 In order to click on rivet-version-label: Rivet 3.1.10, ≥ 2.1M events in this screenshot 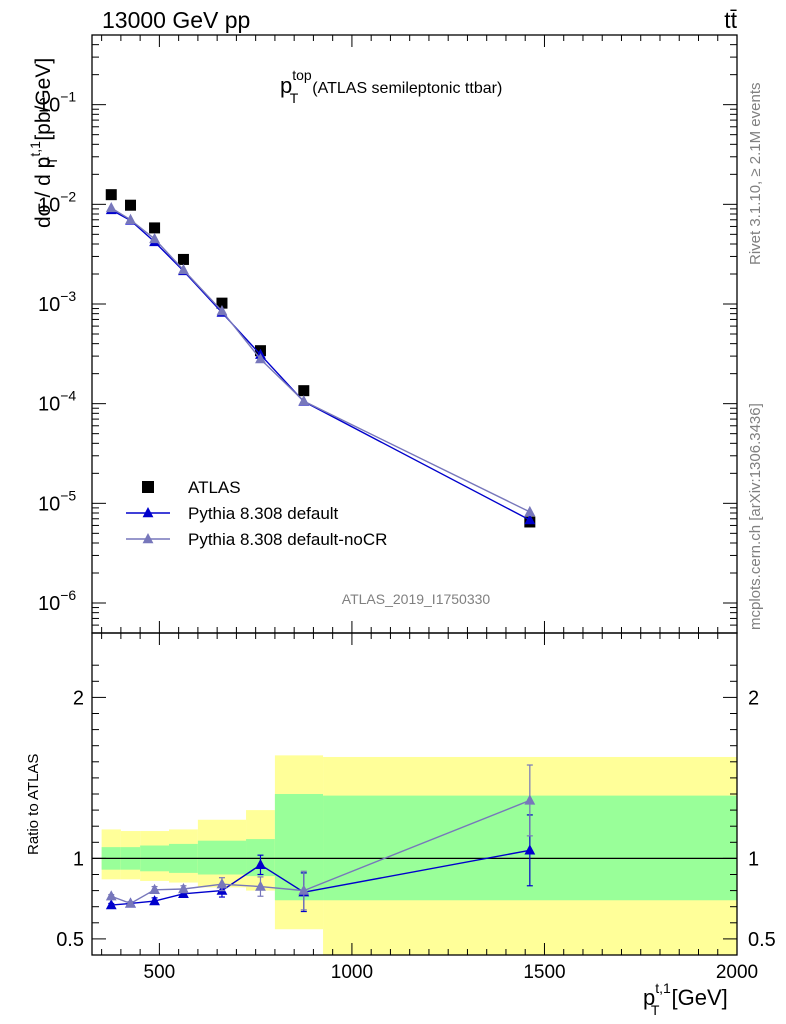, I will do `click(755, 174)`.